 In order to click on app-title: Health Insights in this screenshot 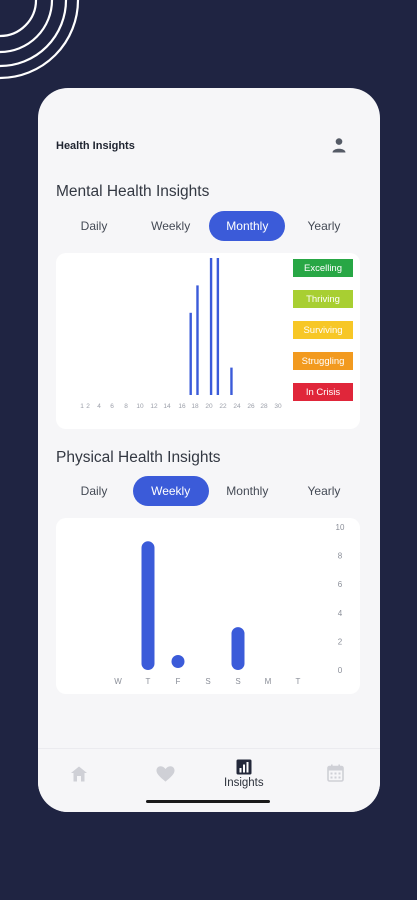, I will do `click(95, 146)`.